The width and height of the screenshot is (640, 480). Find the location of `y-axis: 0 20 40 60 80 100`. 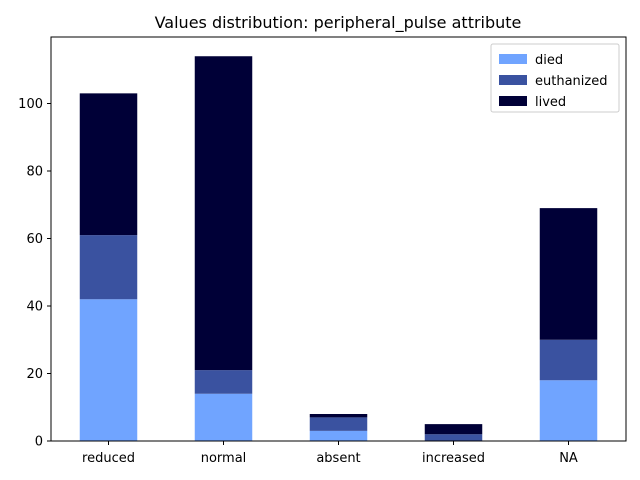

y-axis: 0 20 40 60 80 100 is located at coordinates (34, 273).